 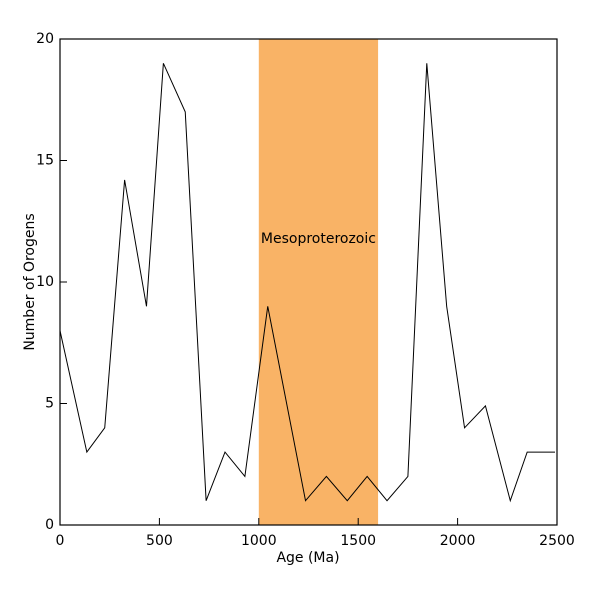 What do you see at coordinates (307, 558) in the screenshot?
I see `x-axis-label: Age (Ma)` at bounding box center [307, 558].